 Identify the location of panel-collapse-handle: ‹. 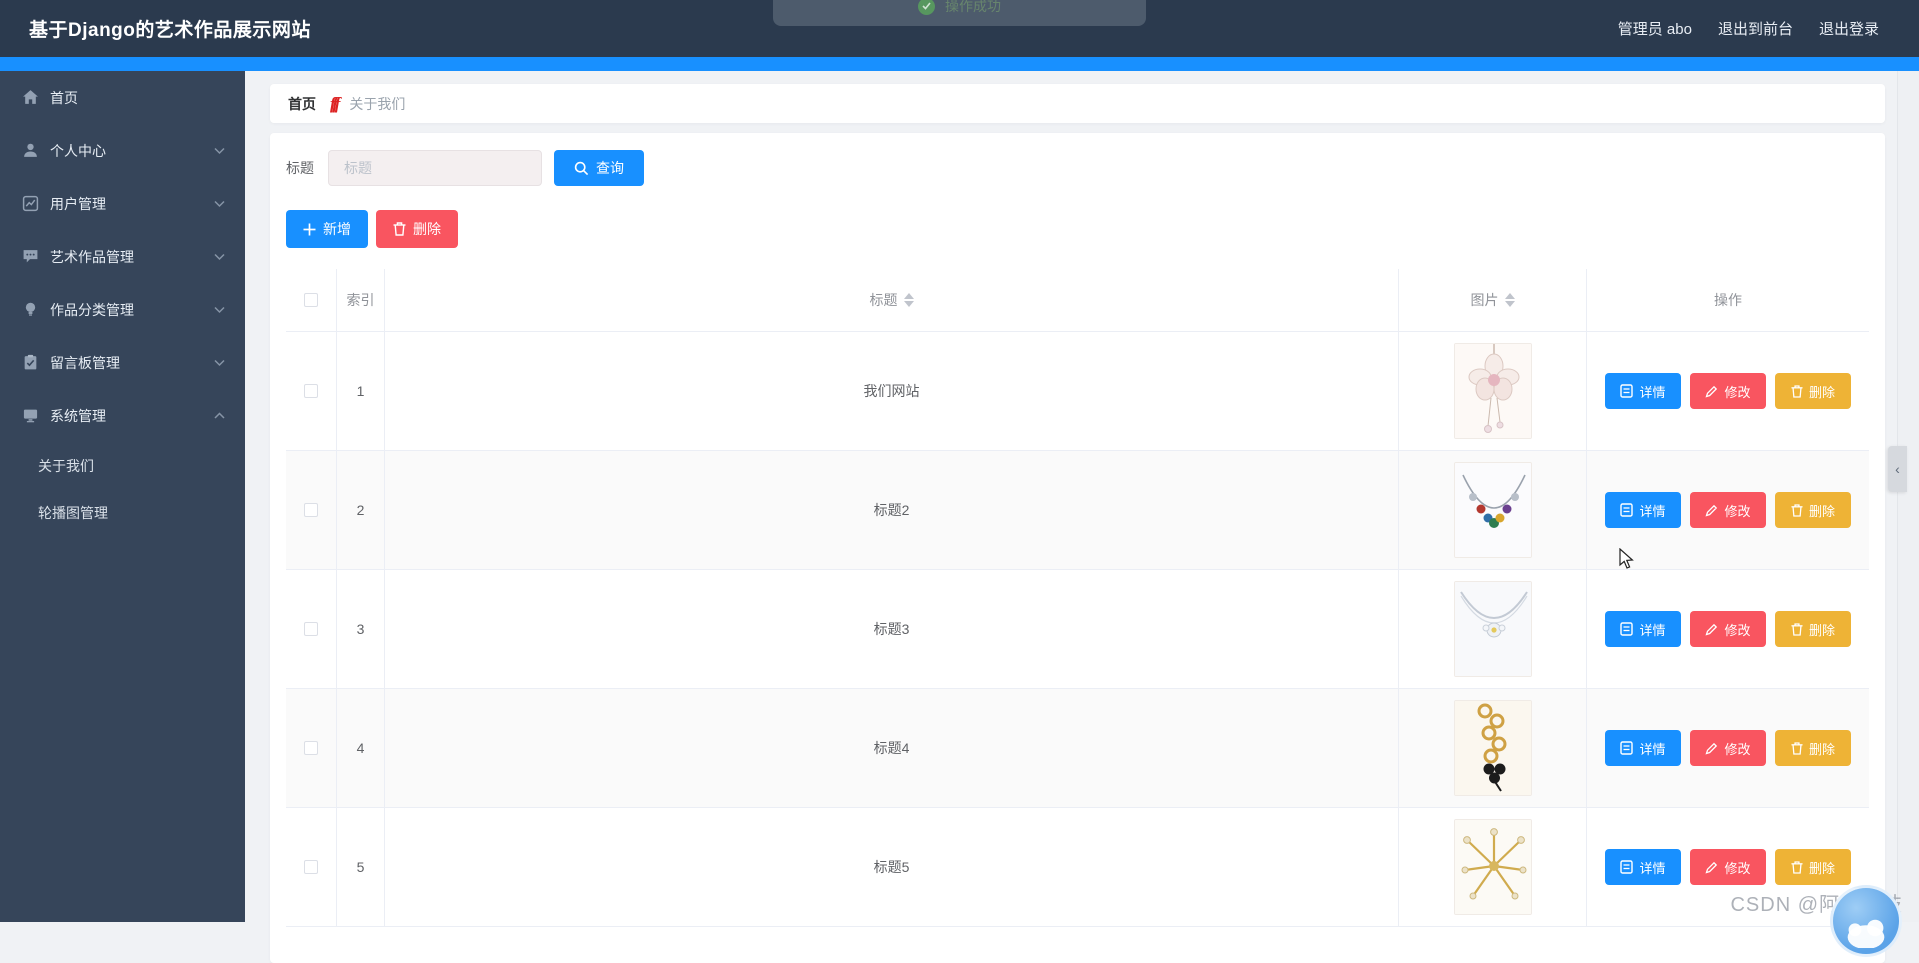
(1897, 469).